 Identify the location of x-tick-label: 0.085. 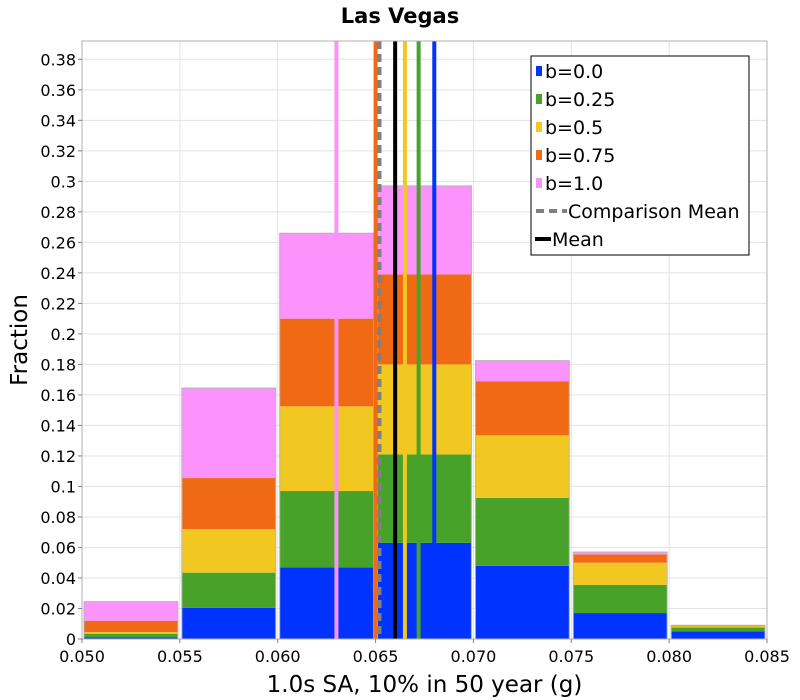
(767, 656).